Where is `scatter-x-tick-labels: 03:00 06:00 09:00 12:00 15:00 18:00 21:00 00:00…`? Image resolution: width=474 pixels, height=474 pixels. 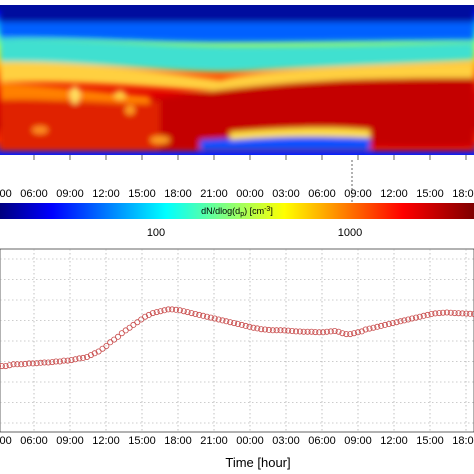 scatter-x-tick-labels: 03:00 06:00 09:00 12:00 15:00 18:00 21:00 00:00… is located at coordinates (237, 441).